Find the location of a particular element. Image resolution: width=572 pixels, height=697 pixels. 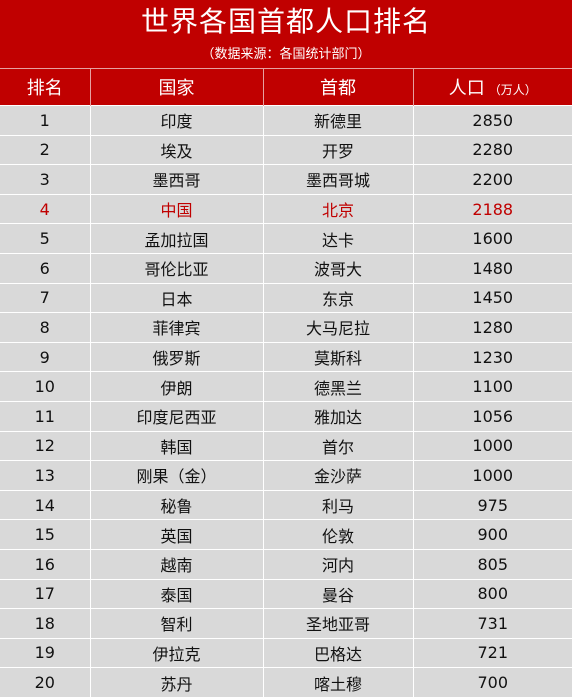

cell-capital: 曼谷 is located at coordinates (337, 593).